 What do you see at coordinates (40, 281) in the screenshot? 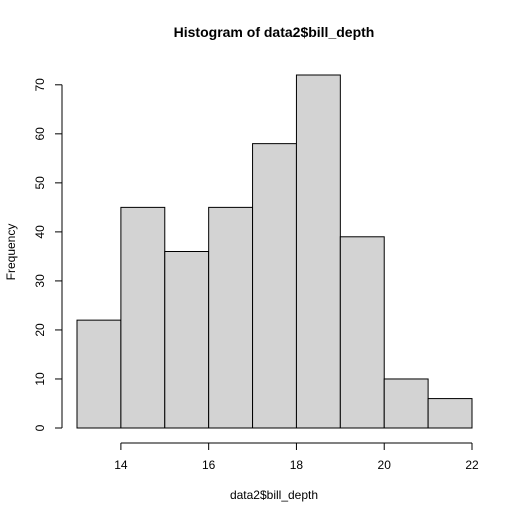
I see `y-tick-label-3: 30` at bounding box center [40, 281].